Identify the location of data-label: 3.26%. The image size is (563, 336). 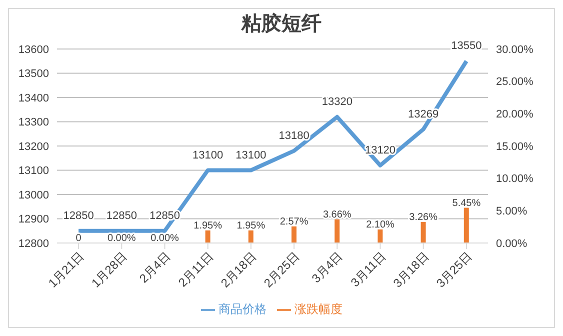
(423, 217).